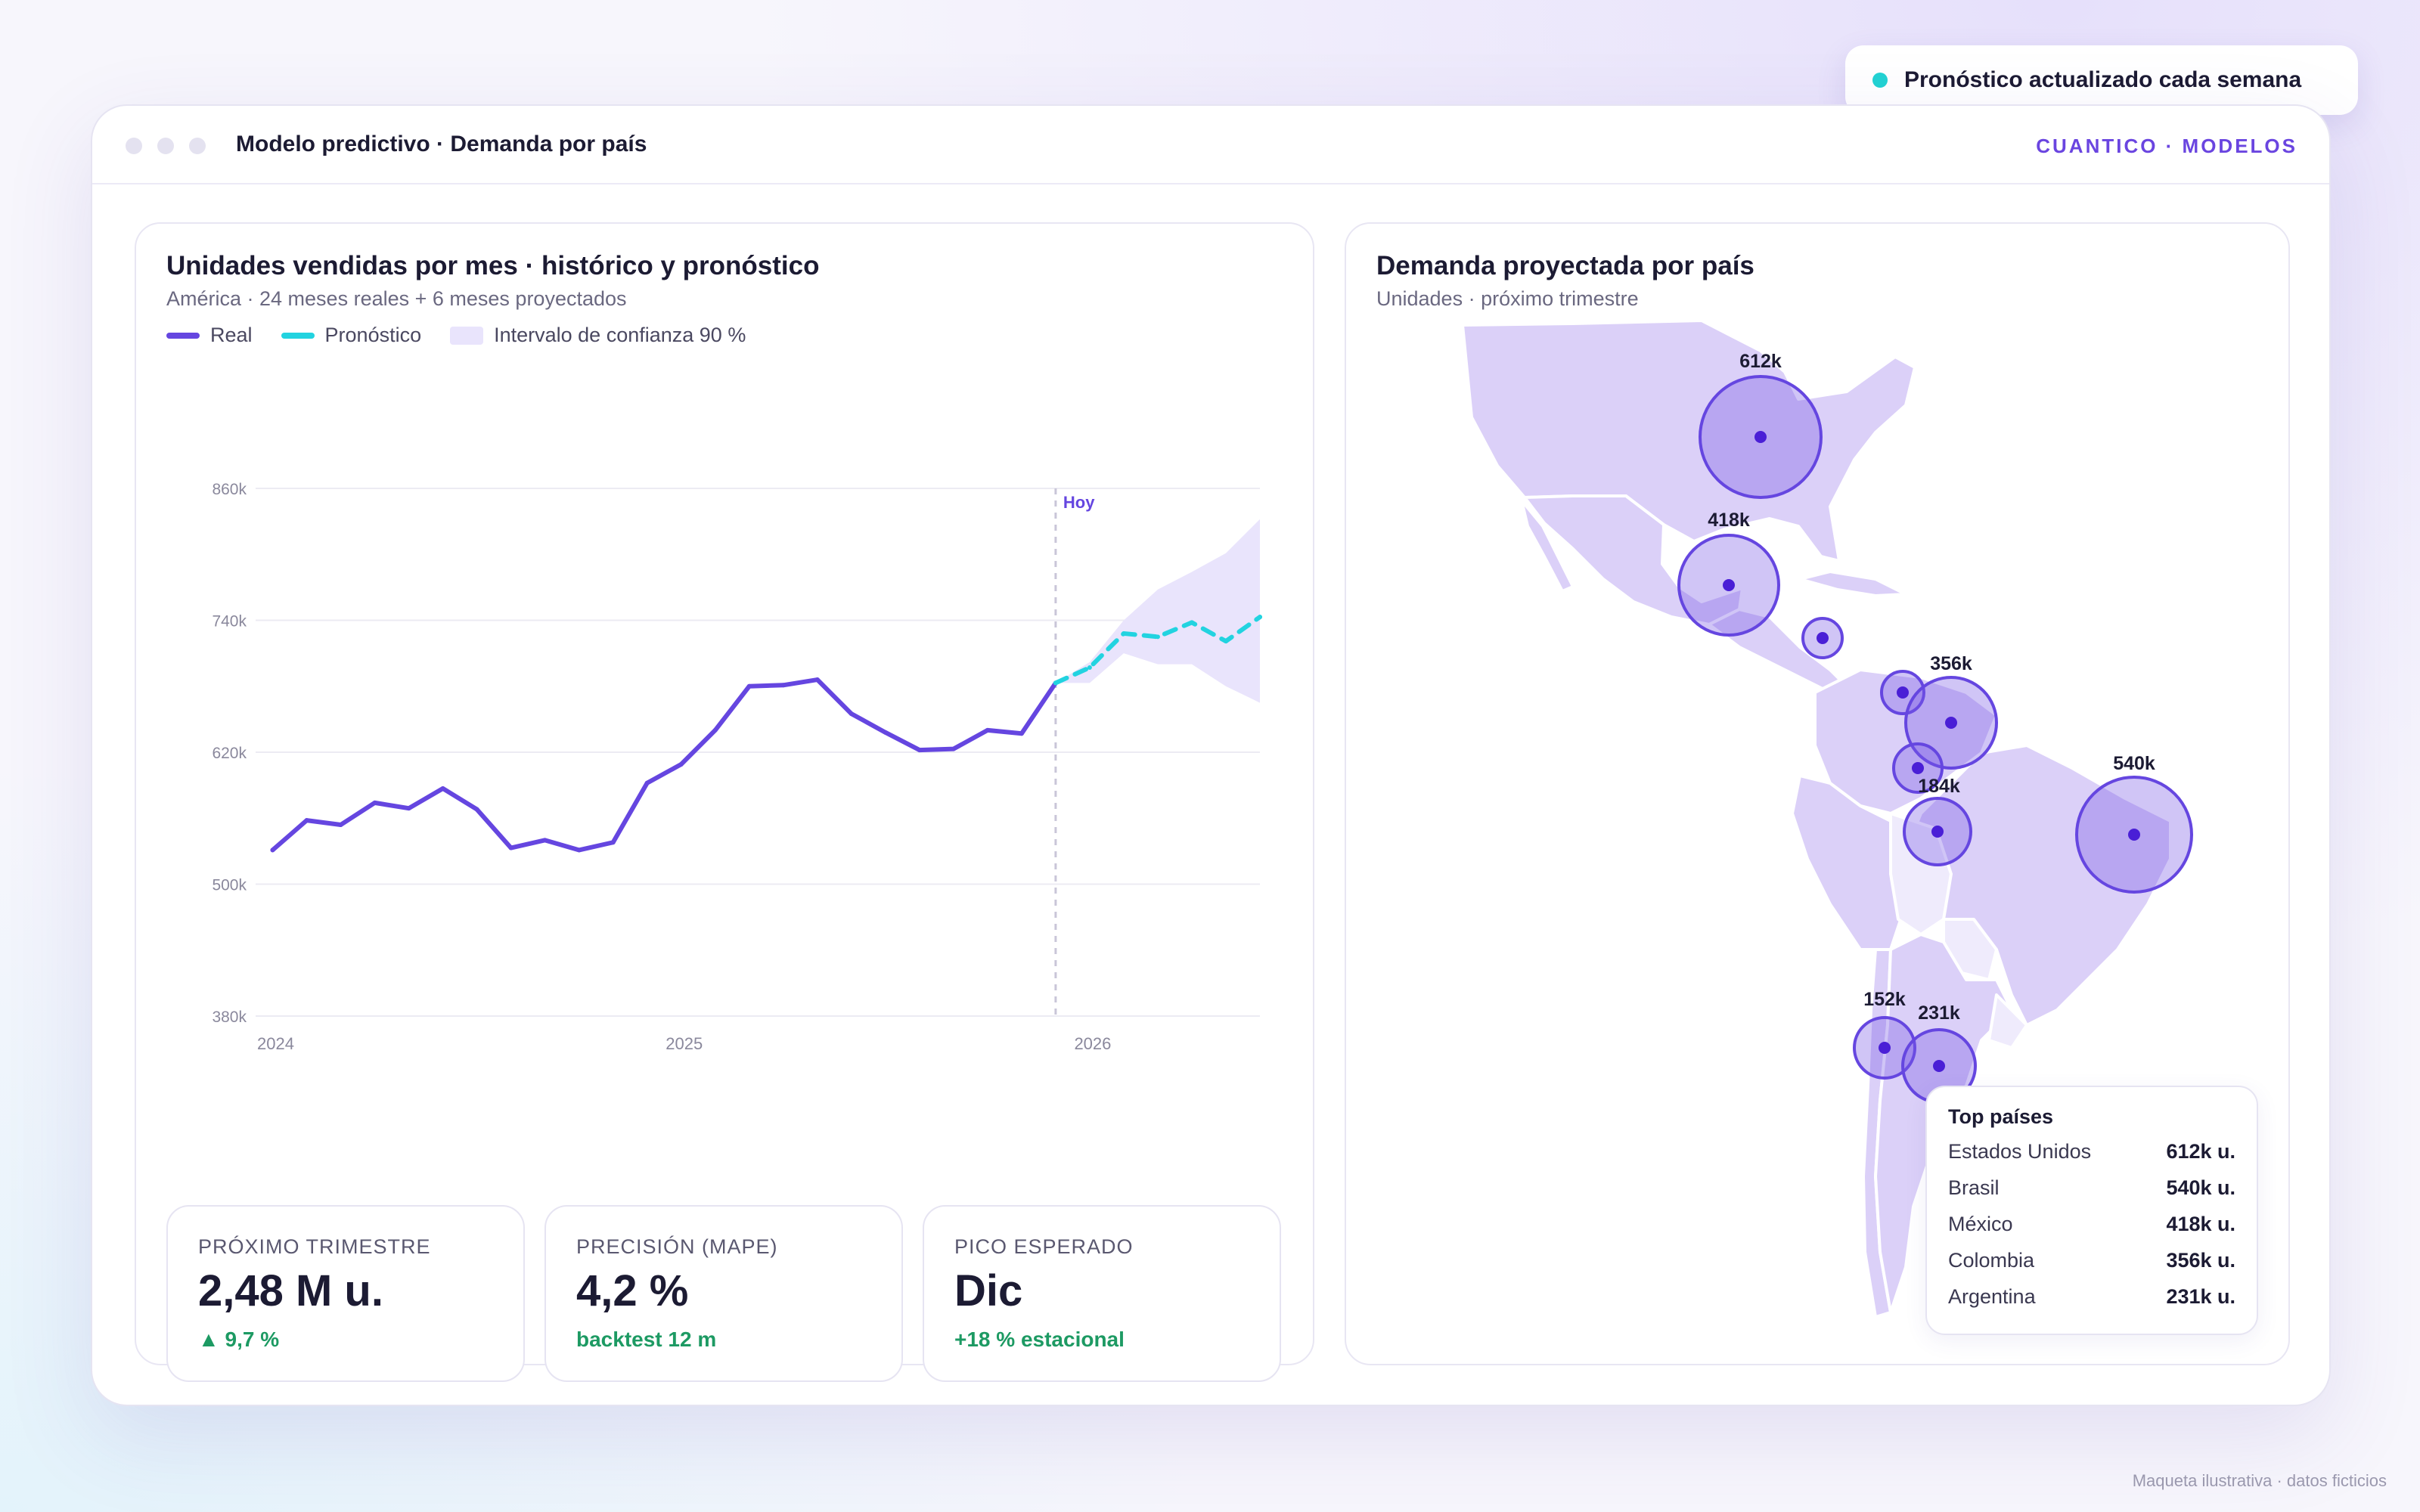 This screenshot has width=2420, height=1512. Describe the element at coordinates (229, 622) in the screenshot. I see `y-tick-label: 740k` at that location.